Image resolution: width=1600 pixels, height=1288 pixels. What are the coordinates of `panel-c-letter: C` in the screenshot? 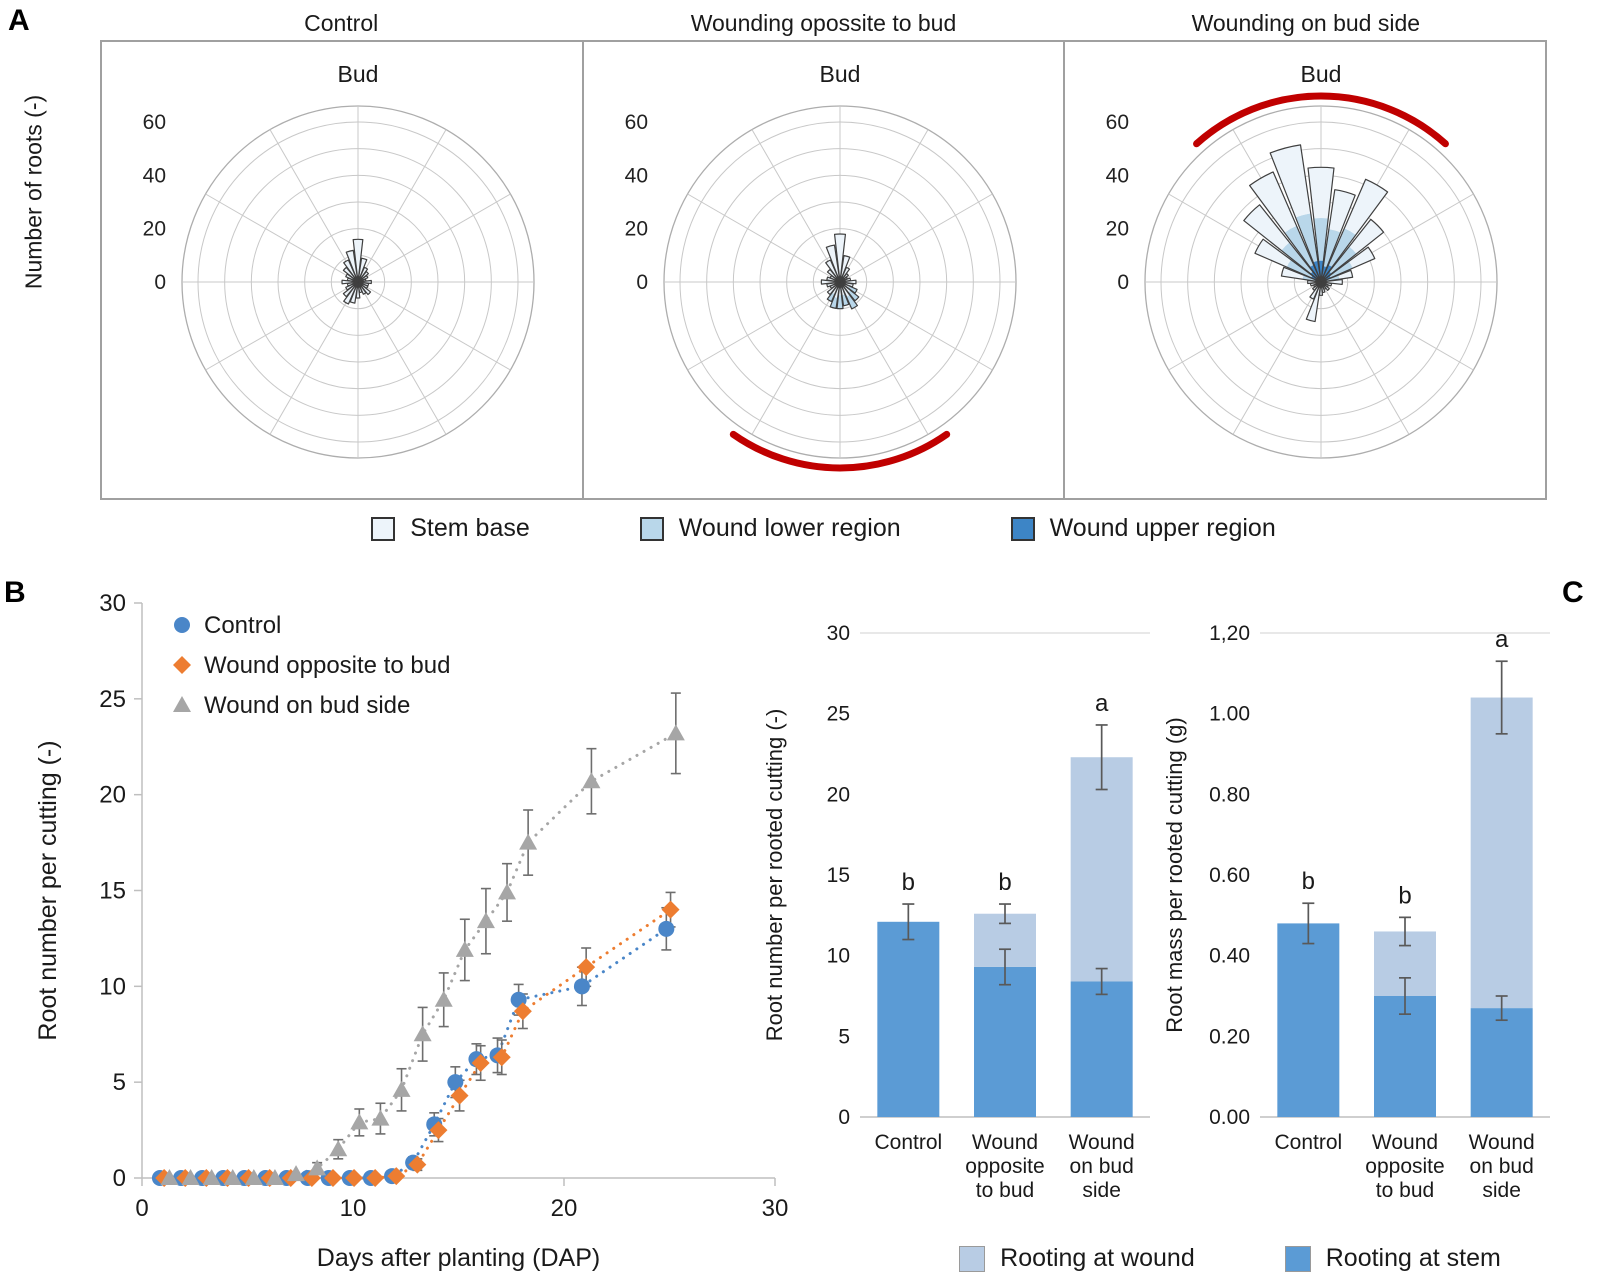 It's located at (1573, 592).